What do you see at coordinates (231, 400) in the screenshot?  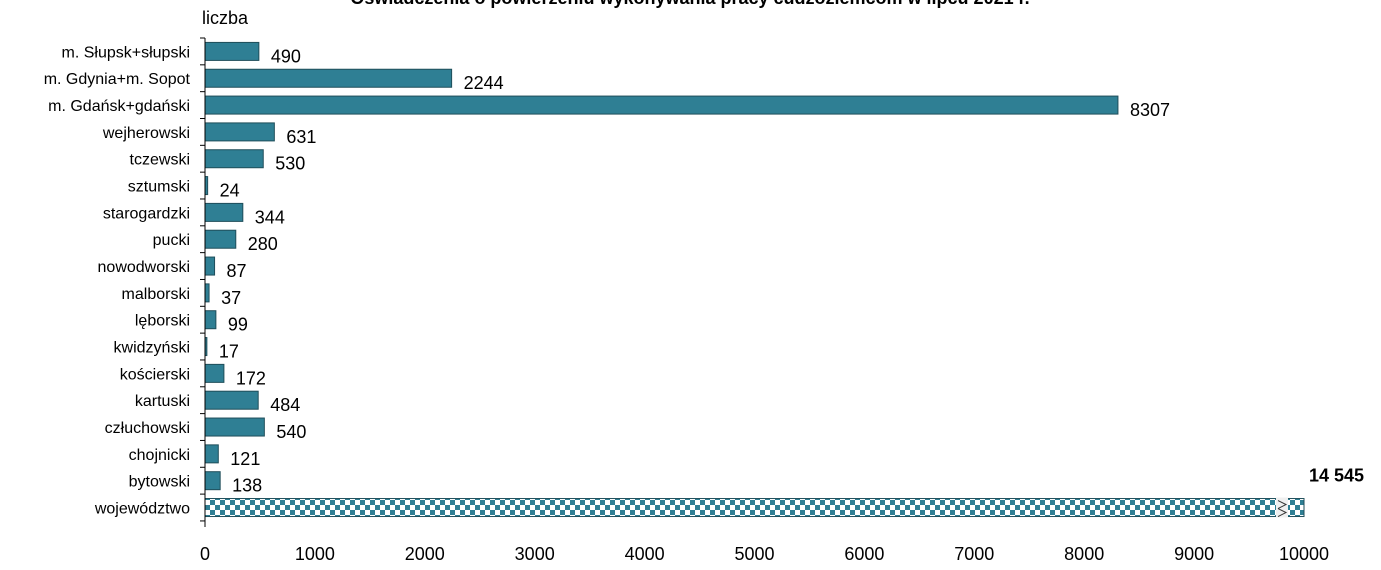 I see `bar-kartuski` at bounding box center [231, 400].